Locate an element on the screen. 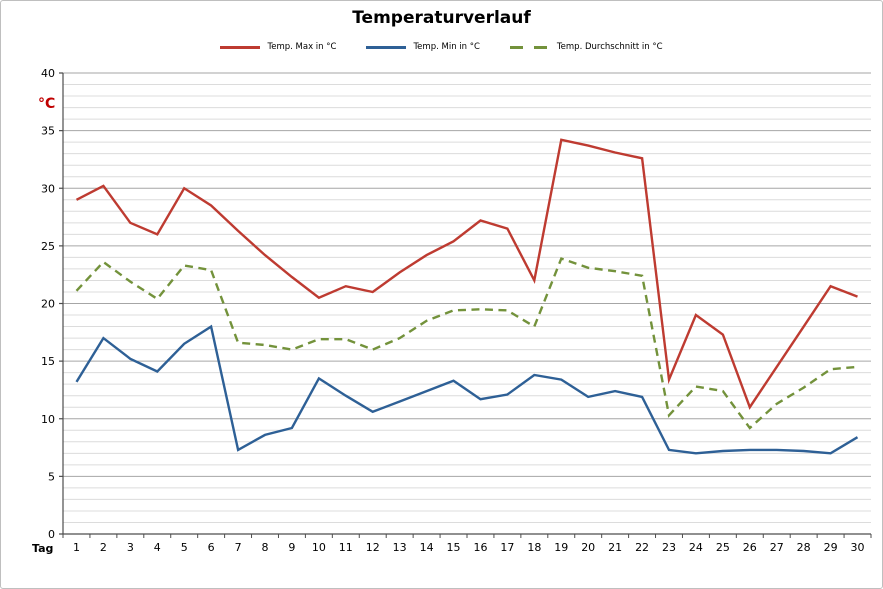  x-axis-tick-label: 2 is located at coordinates (103, 547).